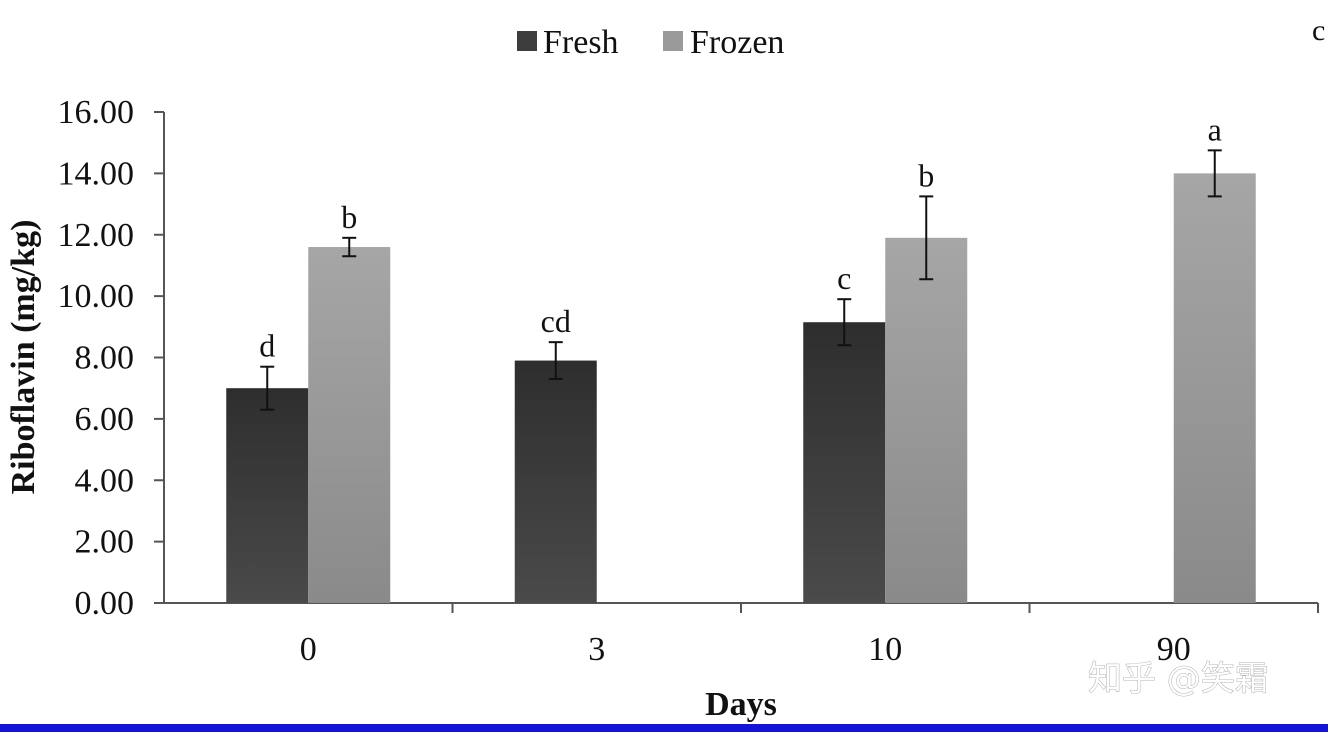 The image size is (1328, 732). What do you see at coordinates (527, 41) in the screenshot?
I see `legend-swatch-fresh` at bounding box center [527, 41].